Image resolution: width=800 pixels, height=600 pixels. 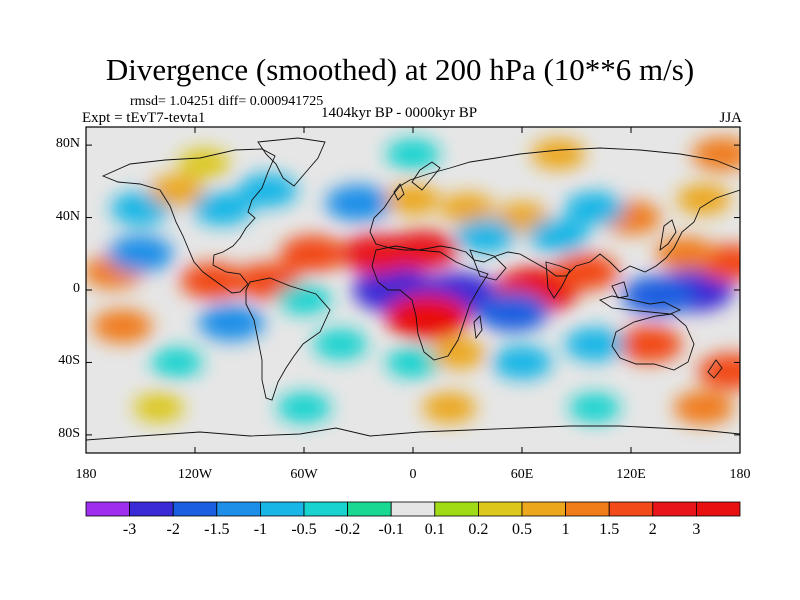 I want to click on lon-tick-label: 60E, so click(x=522, y=474).